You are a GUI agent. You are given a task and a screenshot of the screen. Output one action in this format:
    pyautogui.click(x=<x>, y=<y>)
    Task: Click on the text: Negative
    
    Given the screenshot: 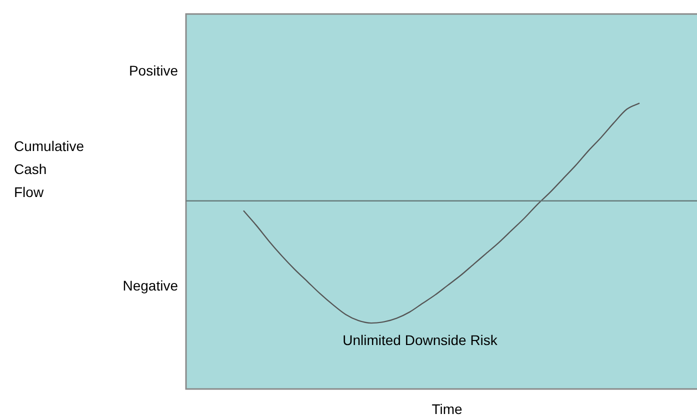 What is the action you would take?
    pyautogui.click(x=150, y=285)
    